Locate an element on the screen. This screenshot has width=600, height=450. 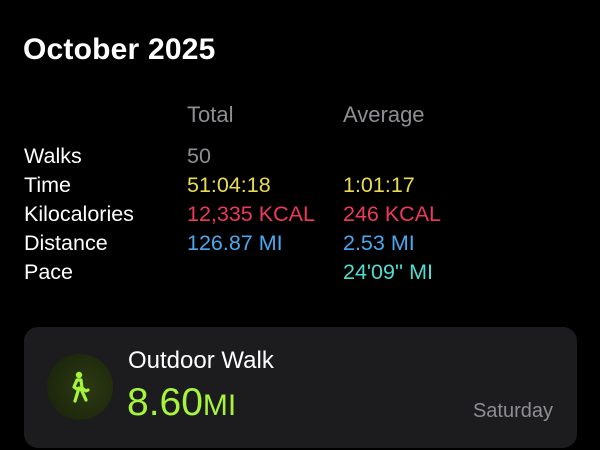
stat-label: Walks is located at coordinates (53, 156).